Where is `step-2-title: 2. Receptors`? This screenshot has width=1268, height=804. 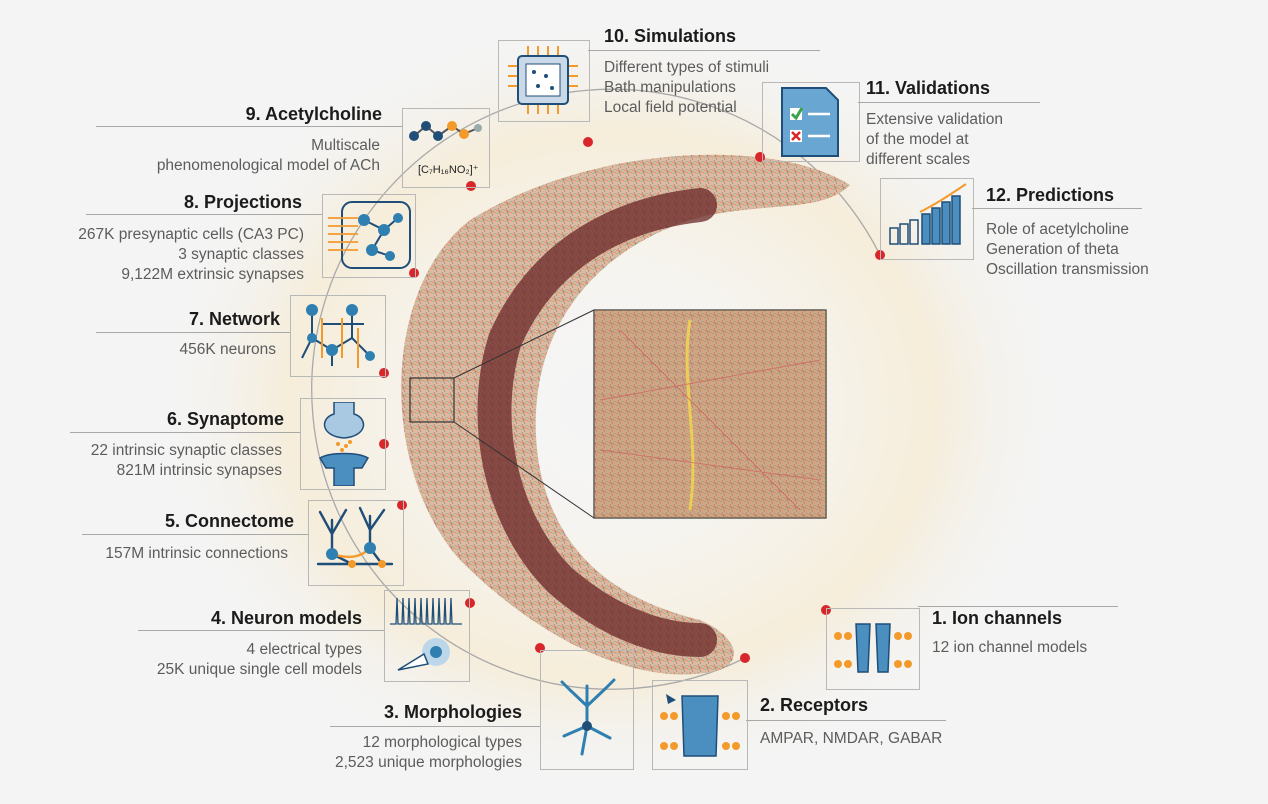
step-2-title: 2. Receptors is located at coordinates (814, 705).